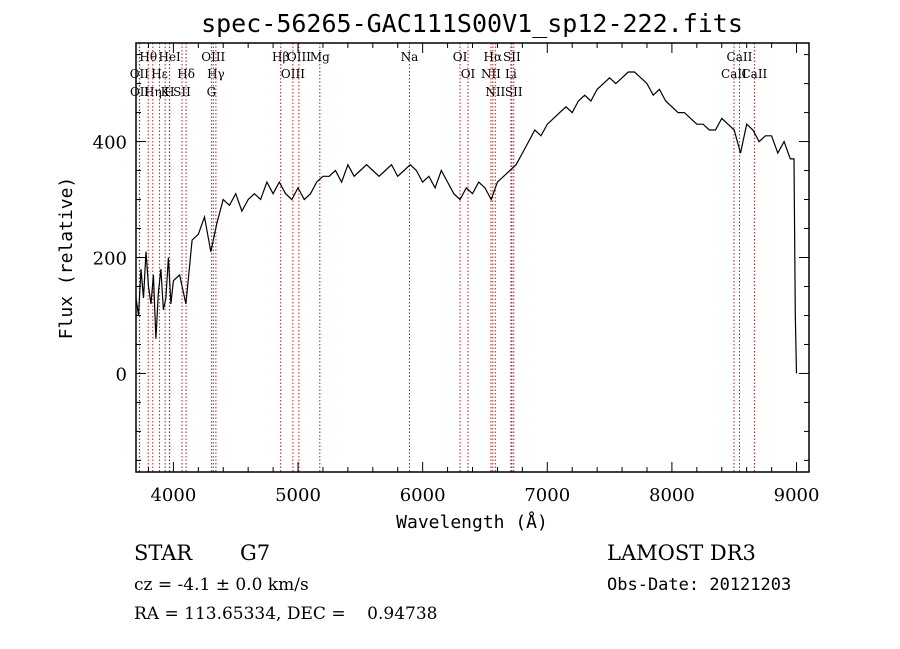 The width and height of the screenshot is (900, 649). What do you see at coordinates (410, 57) in the screenshot?
I see `spectral-line-label: Na` at bounding box center [410, 57].